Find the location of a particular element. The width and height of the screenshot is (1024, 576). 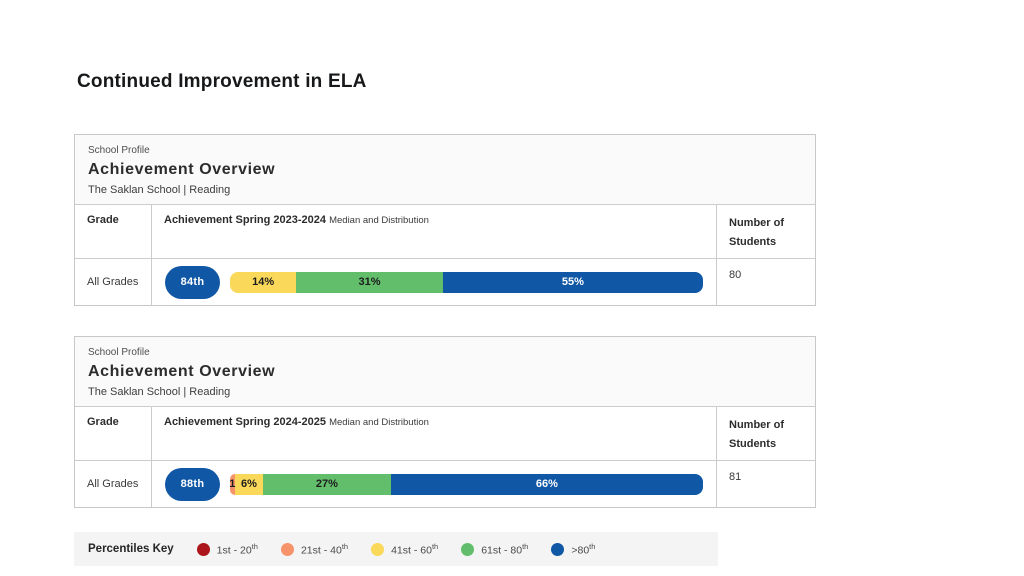

percentile-key-label: 1st - 20th is located at coordinates (237, 549).